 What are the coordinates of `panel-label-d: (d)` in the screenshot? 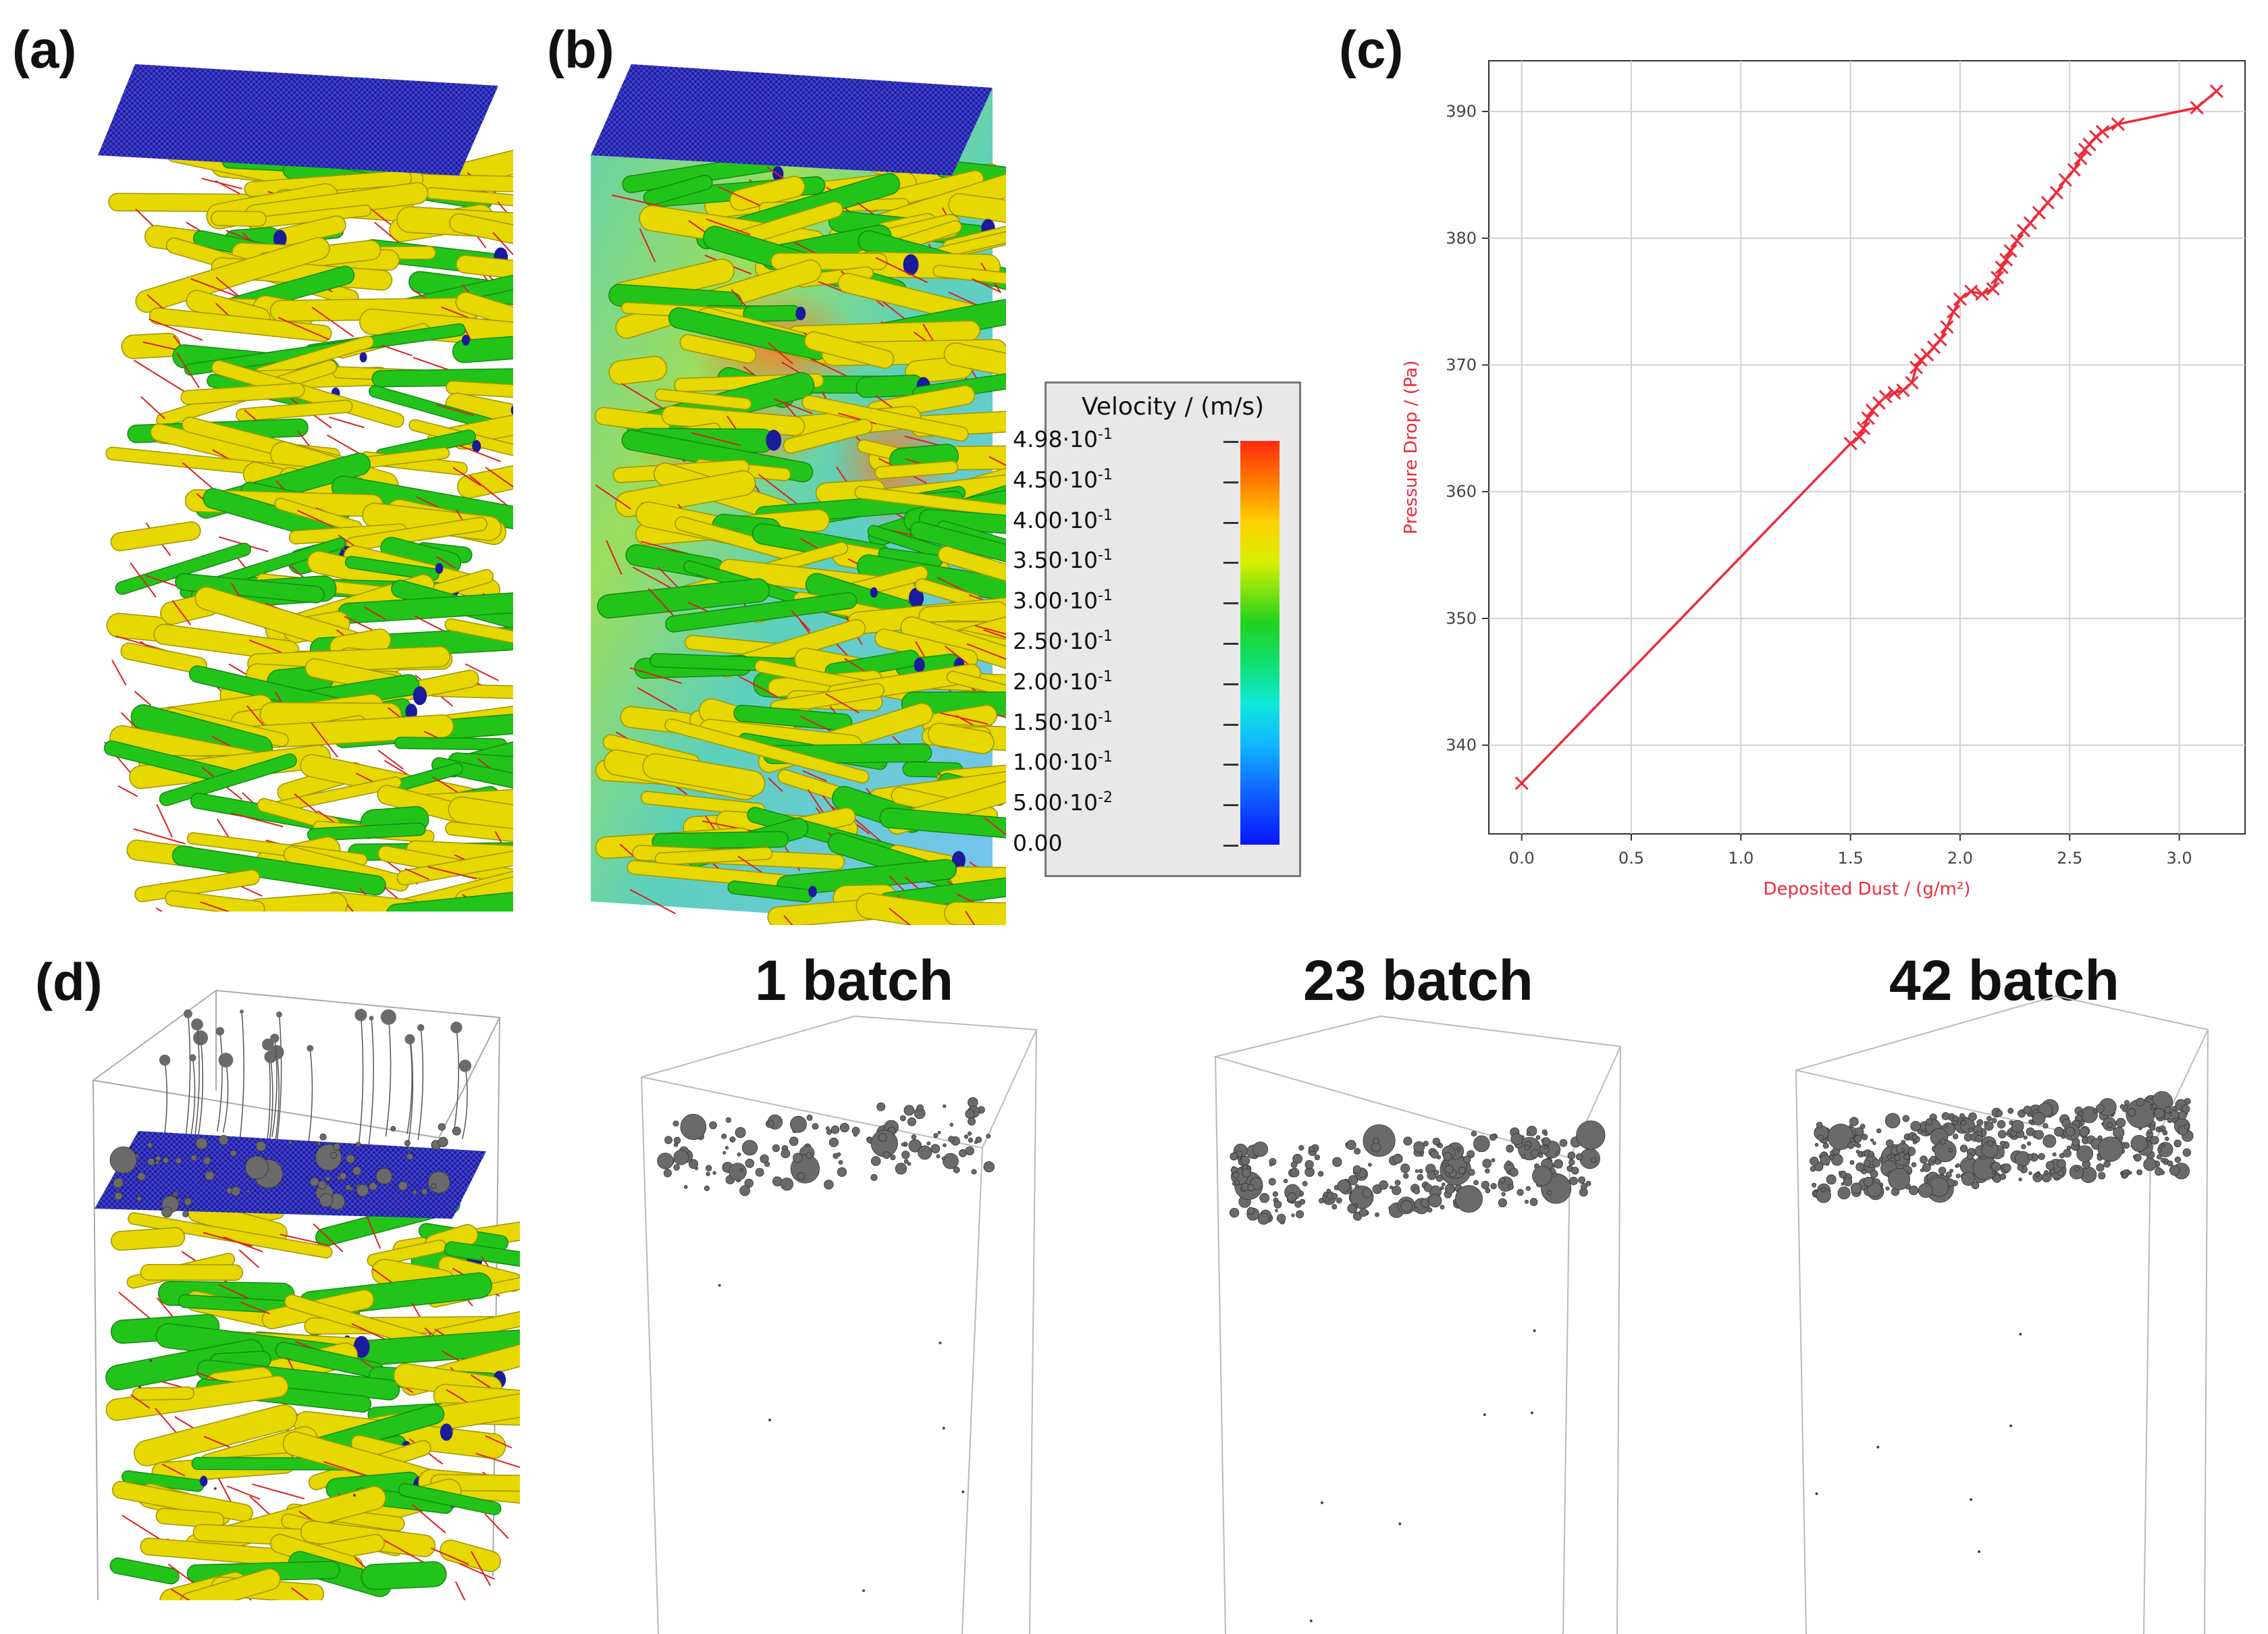 It's located at (69, 982).